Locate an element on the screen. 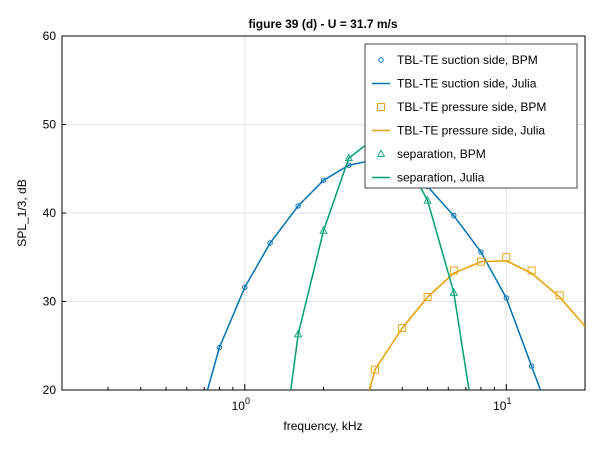  chart-title: figure 39 (d) - U = 31.7 m/s is located at coordinates (322, 24).